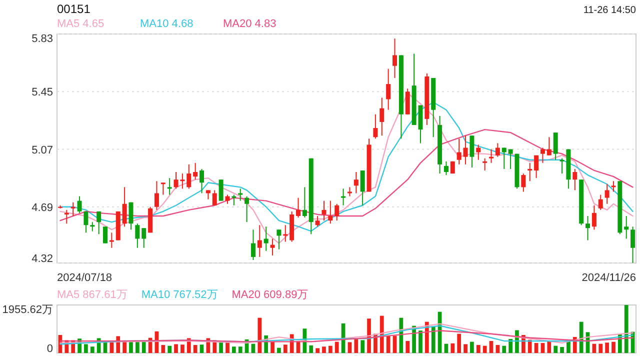 This screenshot has width=640, height=360. What do you see at coordinates (42, 92) in the screenshot?
I see `y-tick-label: 5.45` at bounding box center [42, 92].